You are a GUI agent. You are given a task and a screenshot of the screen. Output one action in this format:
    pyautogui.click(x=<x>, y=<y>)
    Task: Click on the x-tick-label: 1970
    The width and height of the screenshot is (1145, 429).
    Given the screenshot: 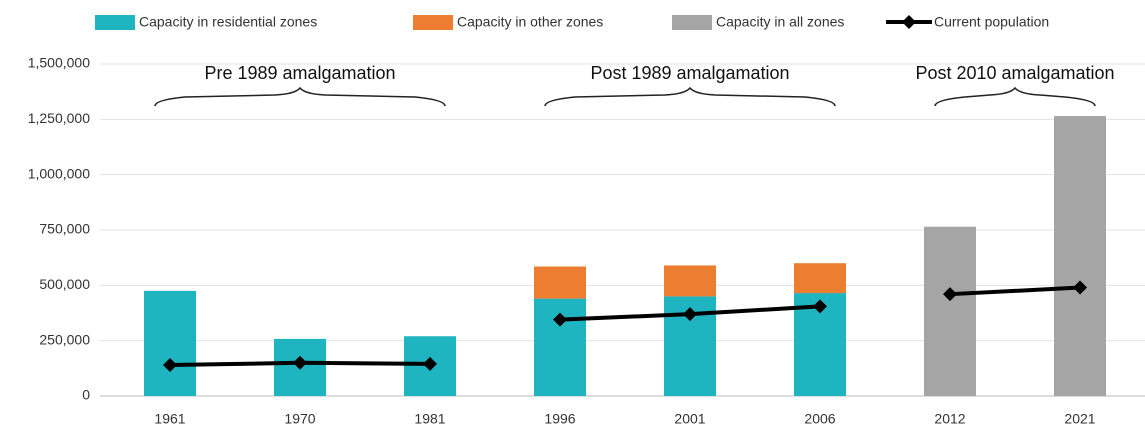 What is the action you would take?
    pyautogui.click(x=299, y=419)
    